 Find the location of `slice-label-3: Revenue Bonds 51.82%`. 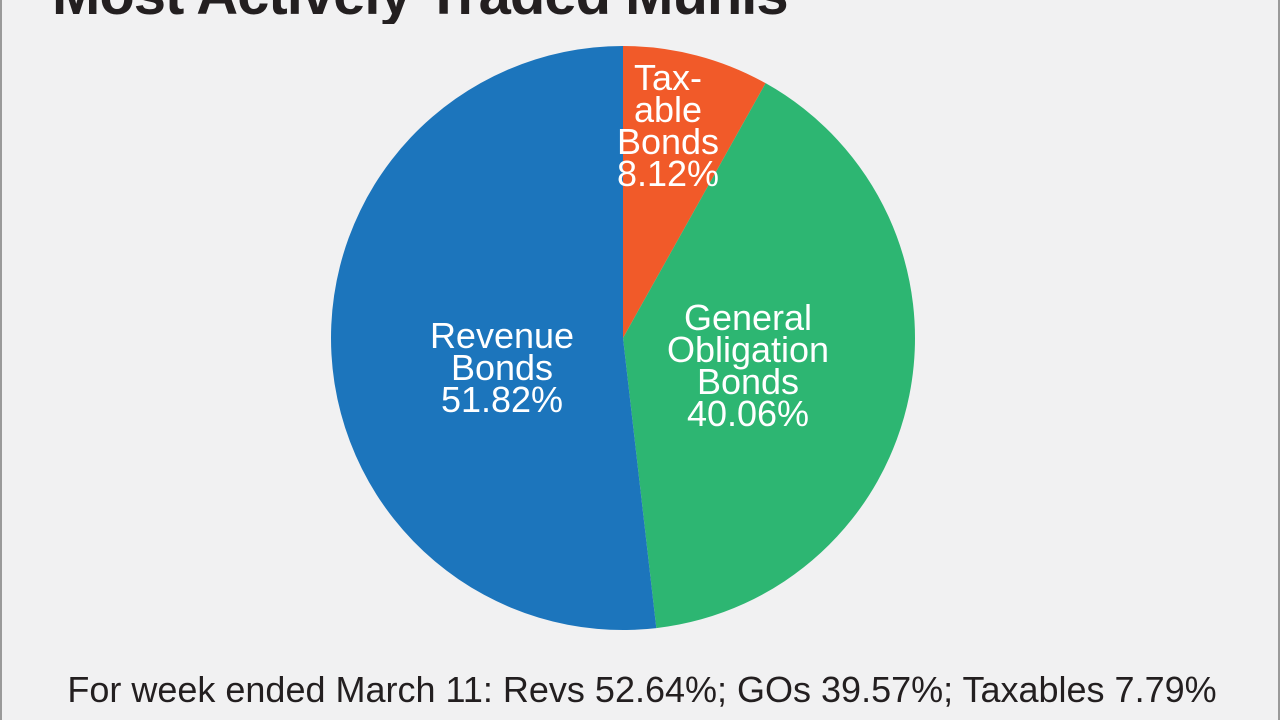

slice-label-3: Revenue Bonds 51.82% is located at coordinates (502, 367).